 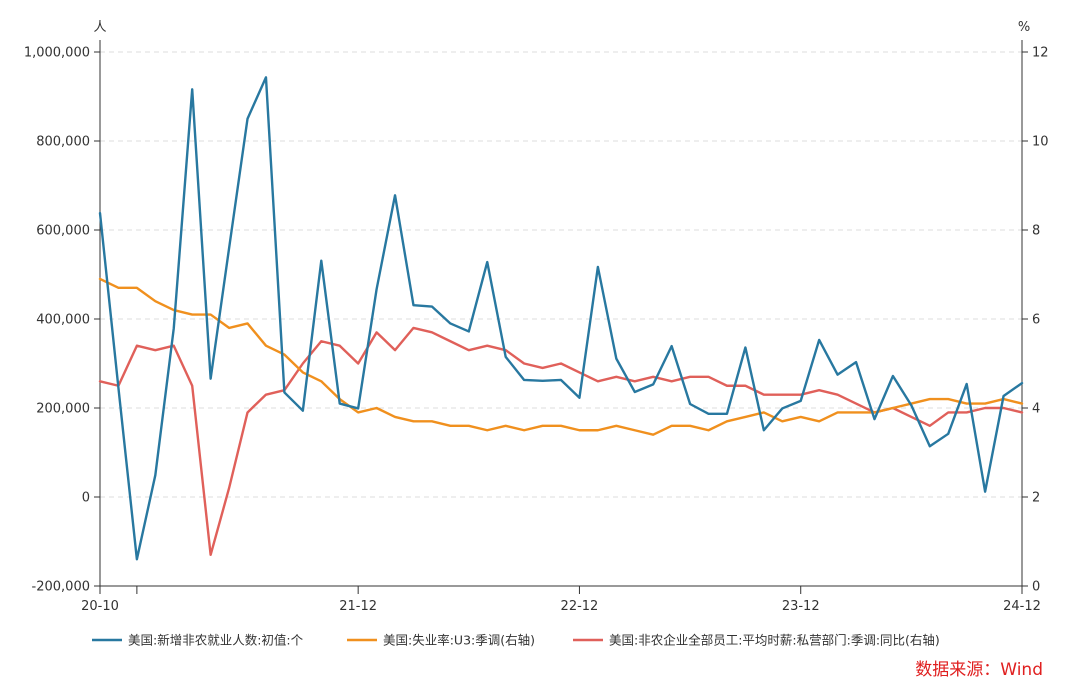 What do you see at coordinates (774, 640) in the screenshot?
I see `legend-label: 美国:非农企业全部员工:平均时薪:私营部门:季调:同比(右轴)` at bounding box center [774, 640].